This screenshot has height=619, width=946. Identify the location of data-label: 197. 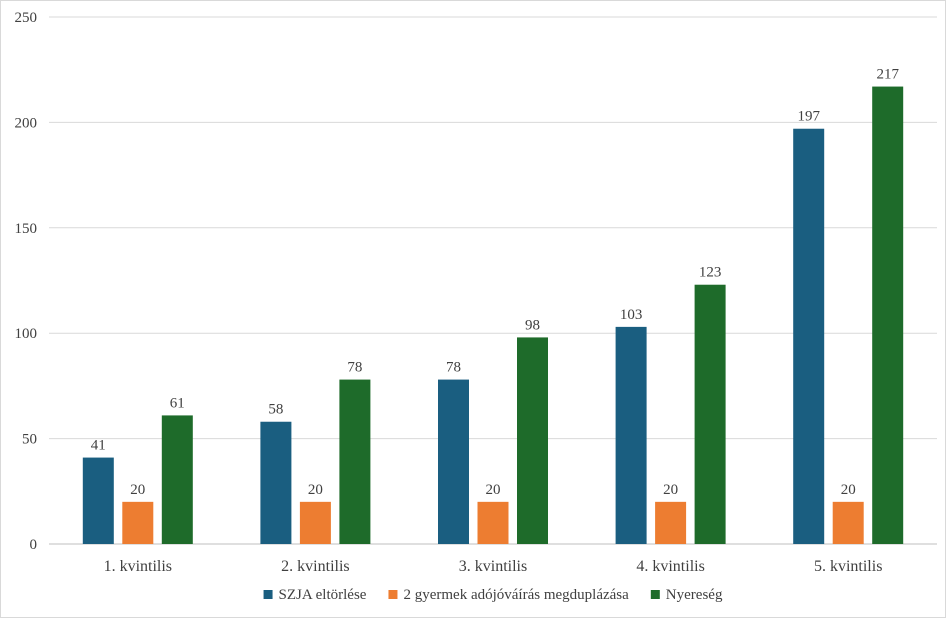
(808, 117).